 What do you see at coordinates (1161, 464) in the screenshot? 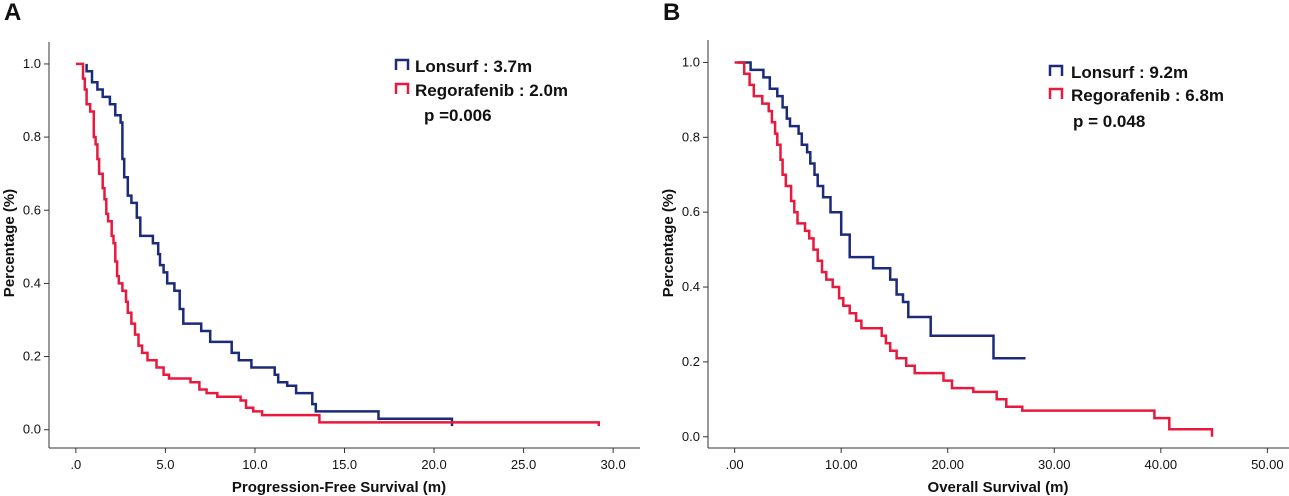
I see `x-tick-label: 40.00` at bounding box center [1161, 464].